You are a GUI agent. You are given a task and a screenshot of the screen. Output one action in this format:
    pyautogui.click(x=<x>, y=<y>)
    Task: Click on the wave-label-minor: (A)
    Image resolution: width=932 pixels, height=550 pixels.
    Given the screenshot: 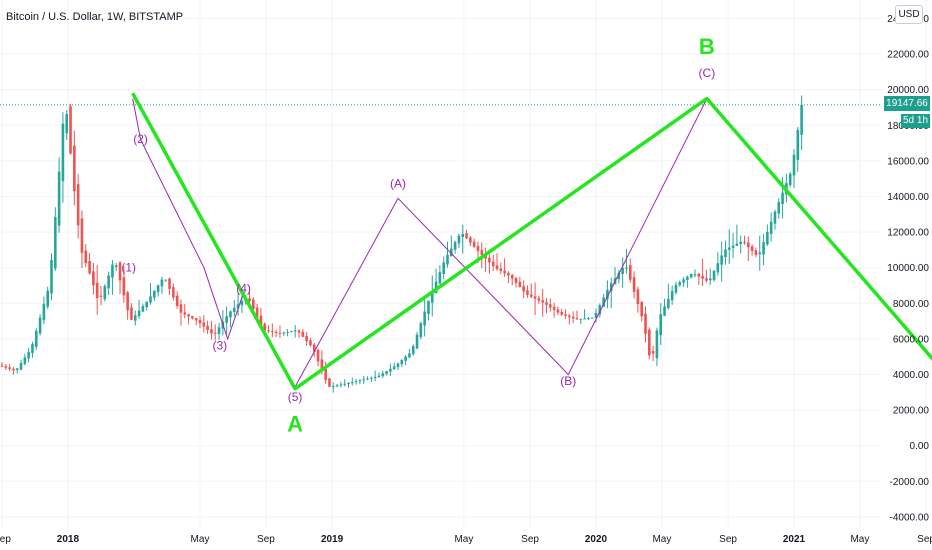 What is the action you would take?
    pyautogui.click(x=398, y=184)
    